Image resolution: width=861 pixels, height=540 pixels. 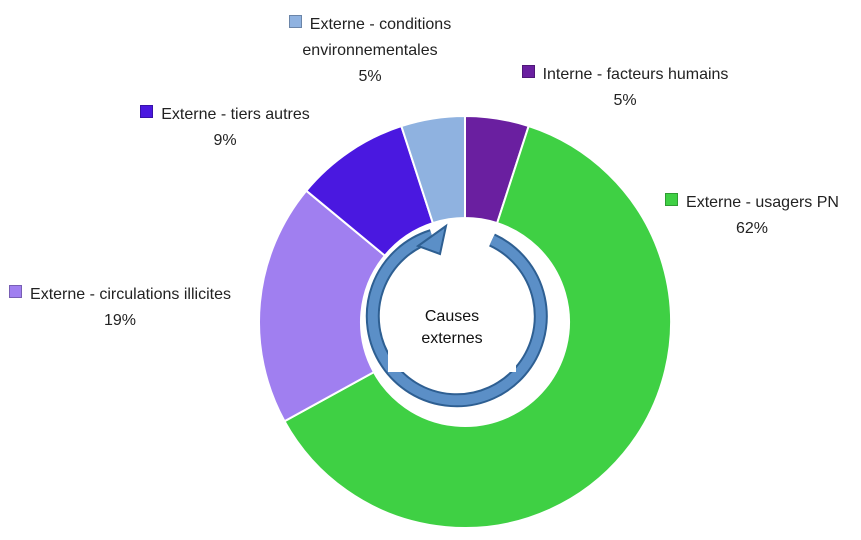 I want to click on data-label: Externe - conditions environnementales 5%, so click(x=370, y=51).